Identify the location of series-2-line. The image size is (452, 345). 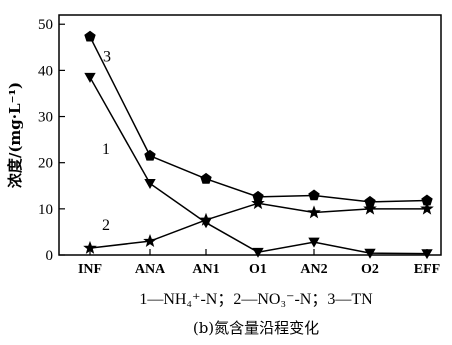
(258, 225).